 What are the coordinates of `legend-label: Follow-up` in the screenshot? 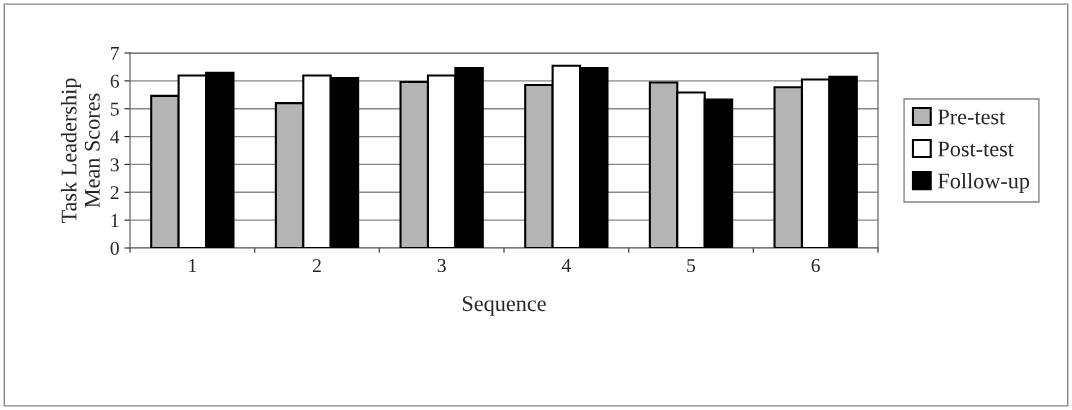 It's located at (984, 183).